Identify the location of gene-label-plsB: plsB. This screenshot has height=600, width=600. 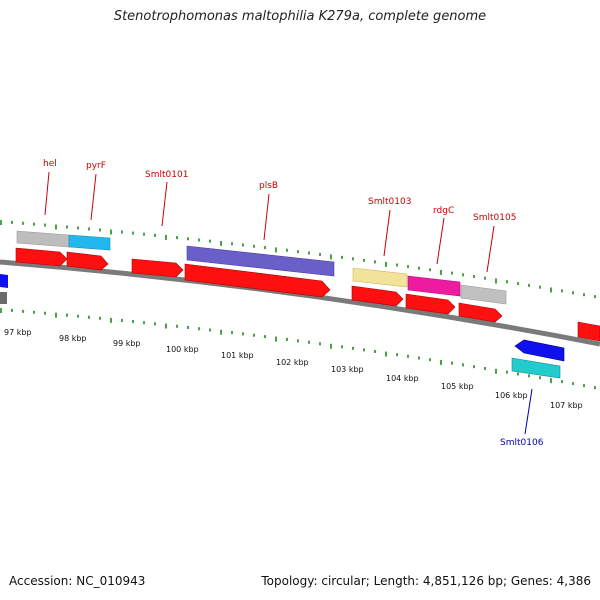
(268, 186).